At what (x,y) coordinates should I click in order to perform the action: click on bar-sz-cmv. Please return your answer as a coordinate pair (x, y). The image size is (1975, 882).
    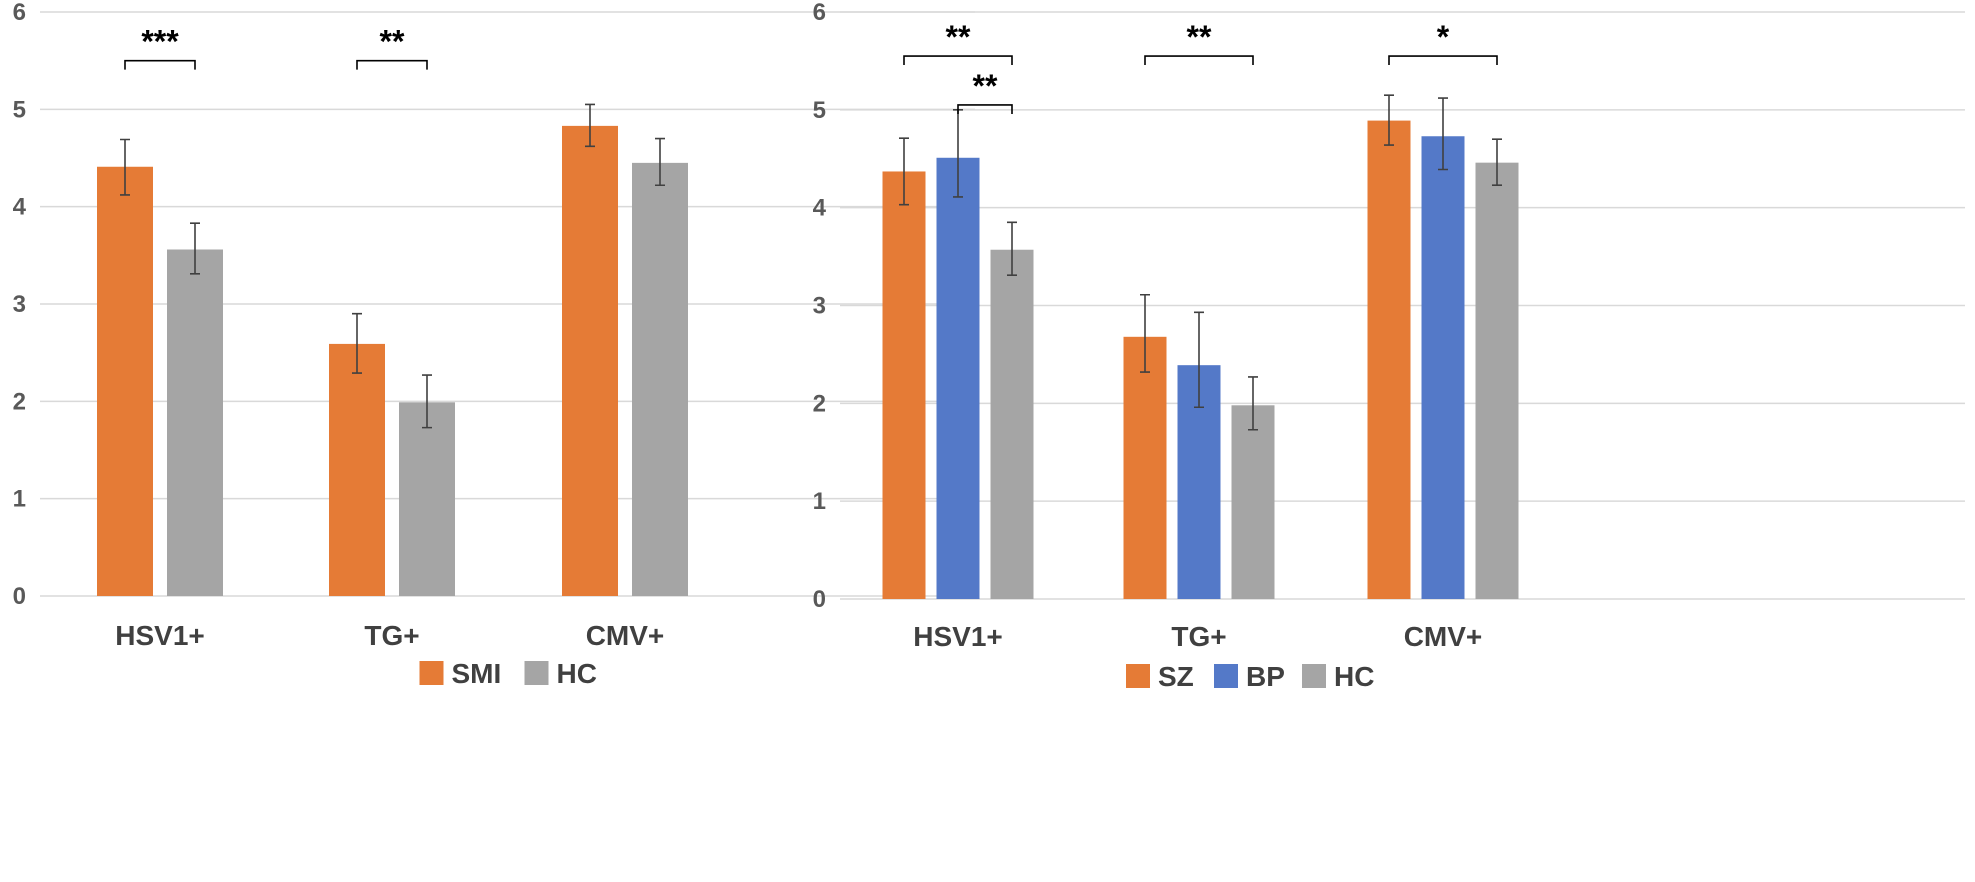
    Looking at the image, I should click on (1389, 359).